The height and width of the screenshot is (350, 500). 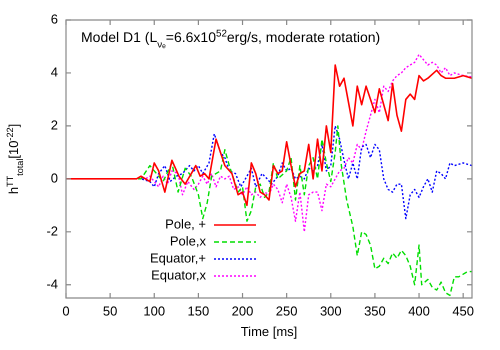 What do you see at coordinates (199, 310) in the screenshot?
I see `x-tick-label: 150` at bounding box center [199, 310].